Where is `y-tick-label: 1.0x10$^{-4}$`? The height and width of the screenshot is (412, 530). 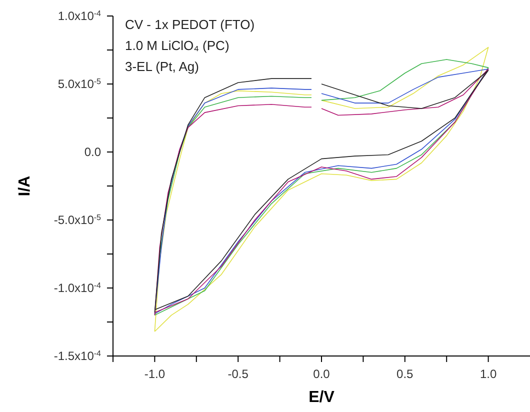 y-tick-label: 1.0x10$^{-4}$ is located at coordinates (80, 15).